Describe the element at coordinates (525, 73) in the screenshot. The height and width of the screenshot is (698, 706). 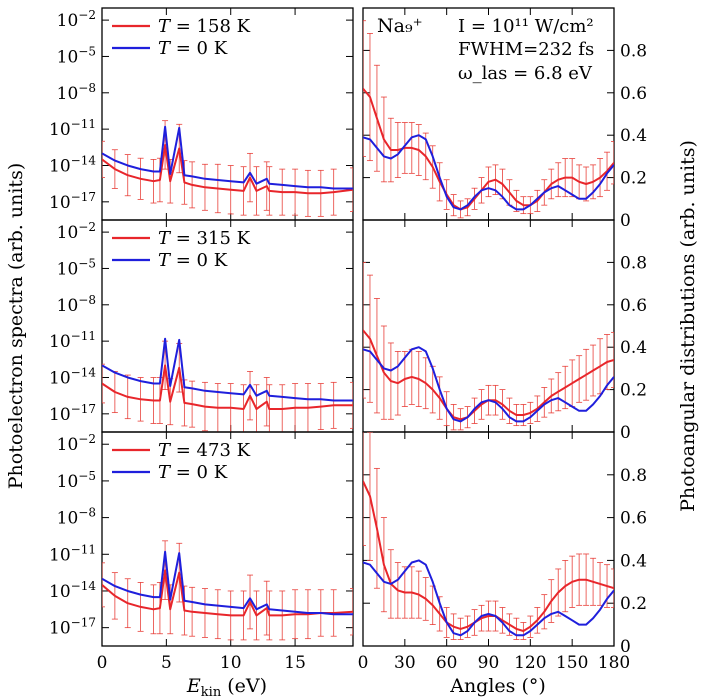
I see `annotation-frequency: ω_las = 6.8 eV` at that location.